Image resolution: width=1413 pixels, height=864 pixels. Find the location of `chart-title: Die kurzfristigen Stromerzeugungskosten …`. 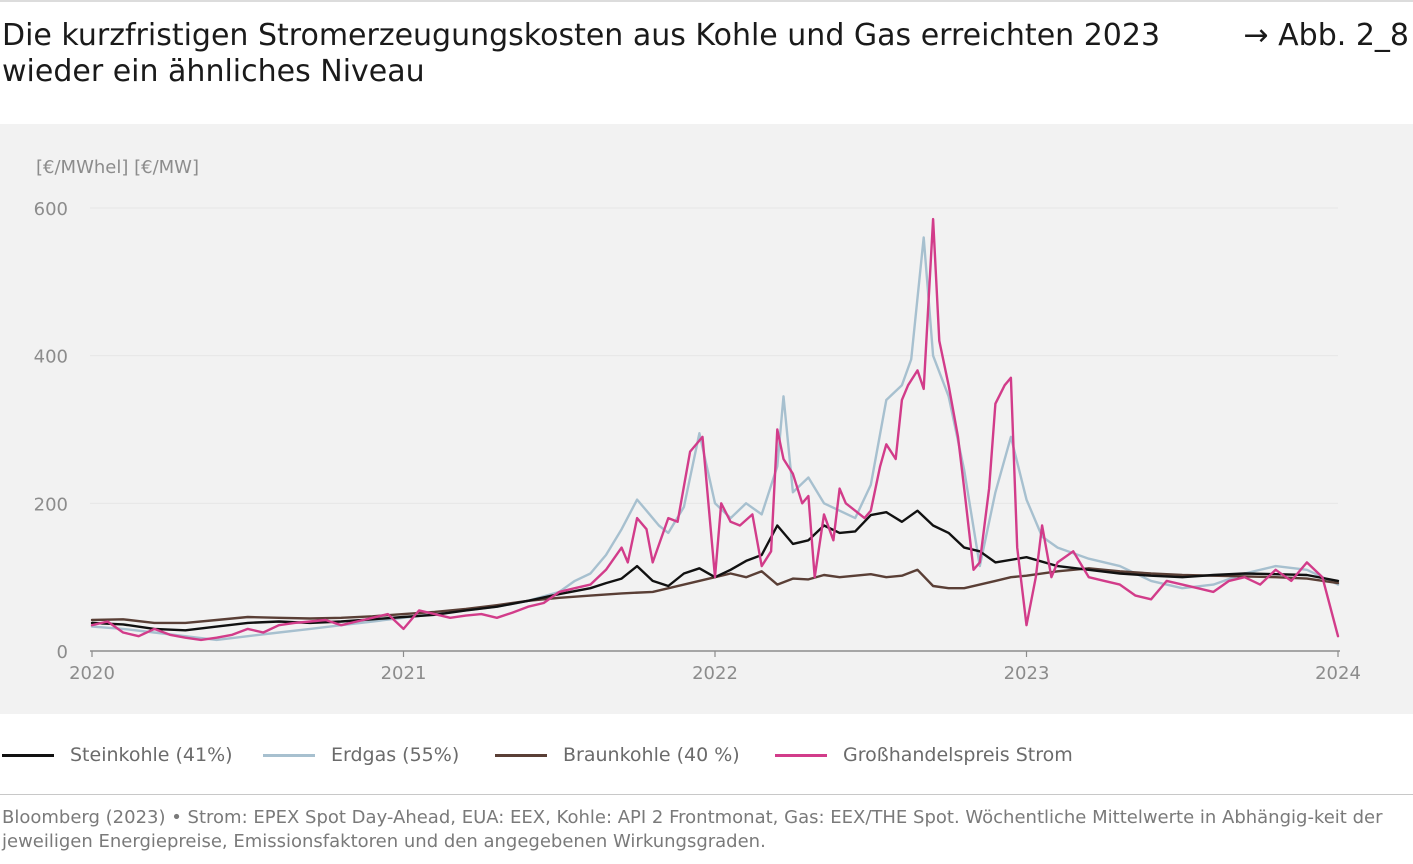

chart-title: Die kurzfristigen Stromerzeugungskosten … is located at coordinates (581, 53).